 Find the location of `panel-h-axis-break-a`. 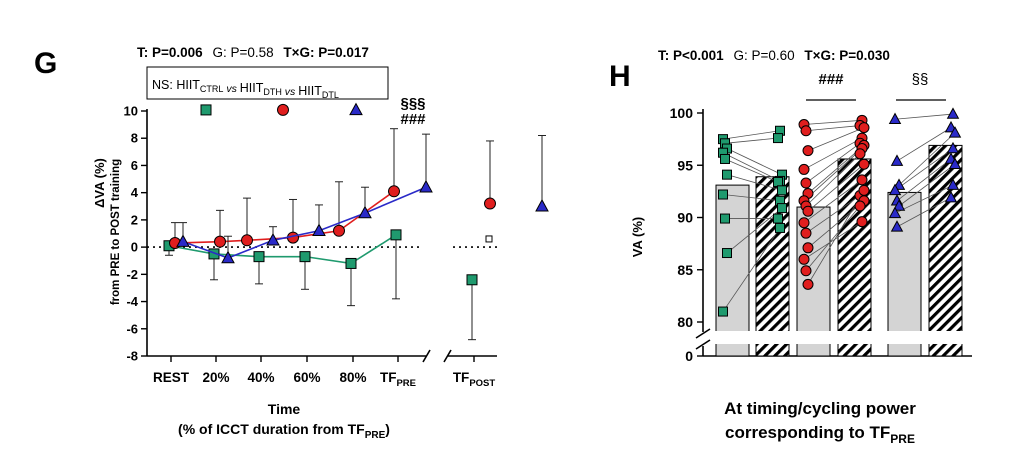

panel-h-axis-break-a is located at coordinates (703, 333).